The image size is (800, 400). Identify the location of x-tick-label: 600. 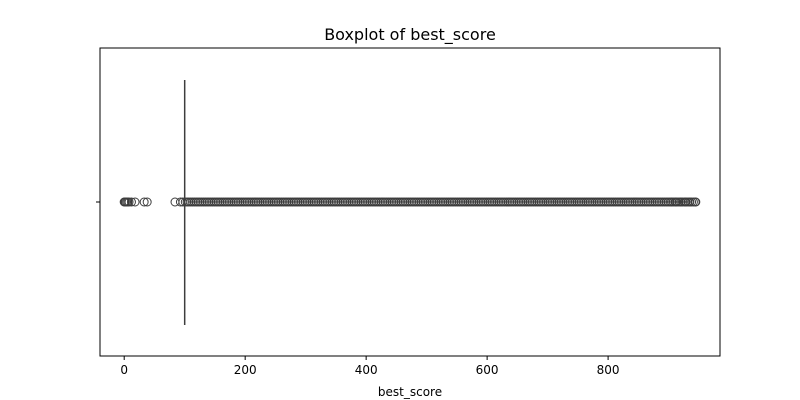
(487, 370).